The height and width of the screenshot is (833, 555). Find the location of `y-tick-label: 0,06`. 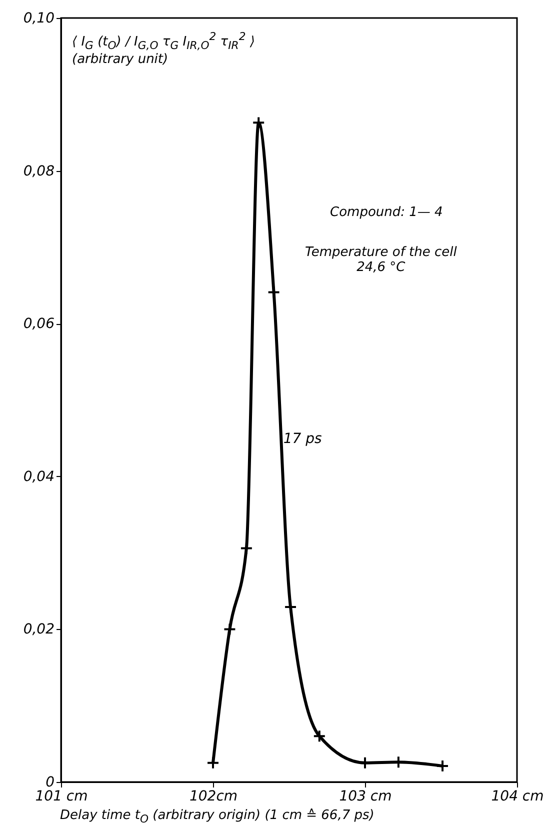

y-tick-label: 0,06 is located at coordinates (39, 324).